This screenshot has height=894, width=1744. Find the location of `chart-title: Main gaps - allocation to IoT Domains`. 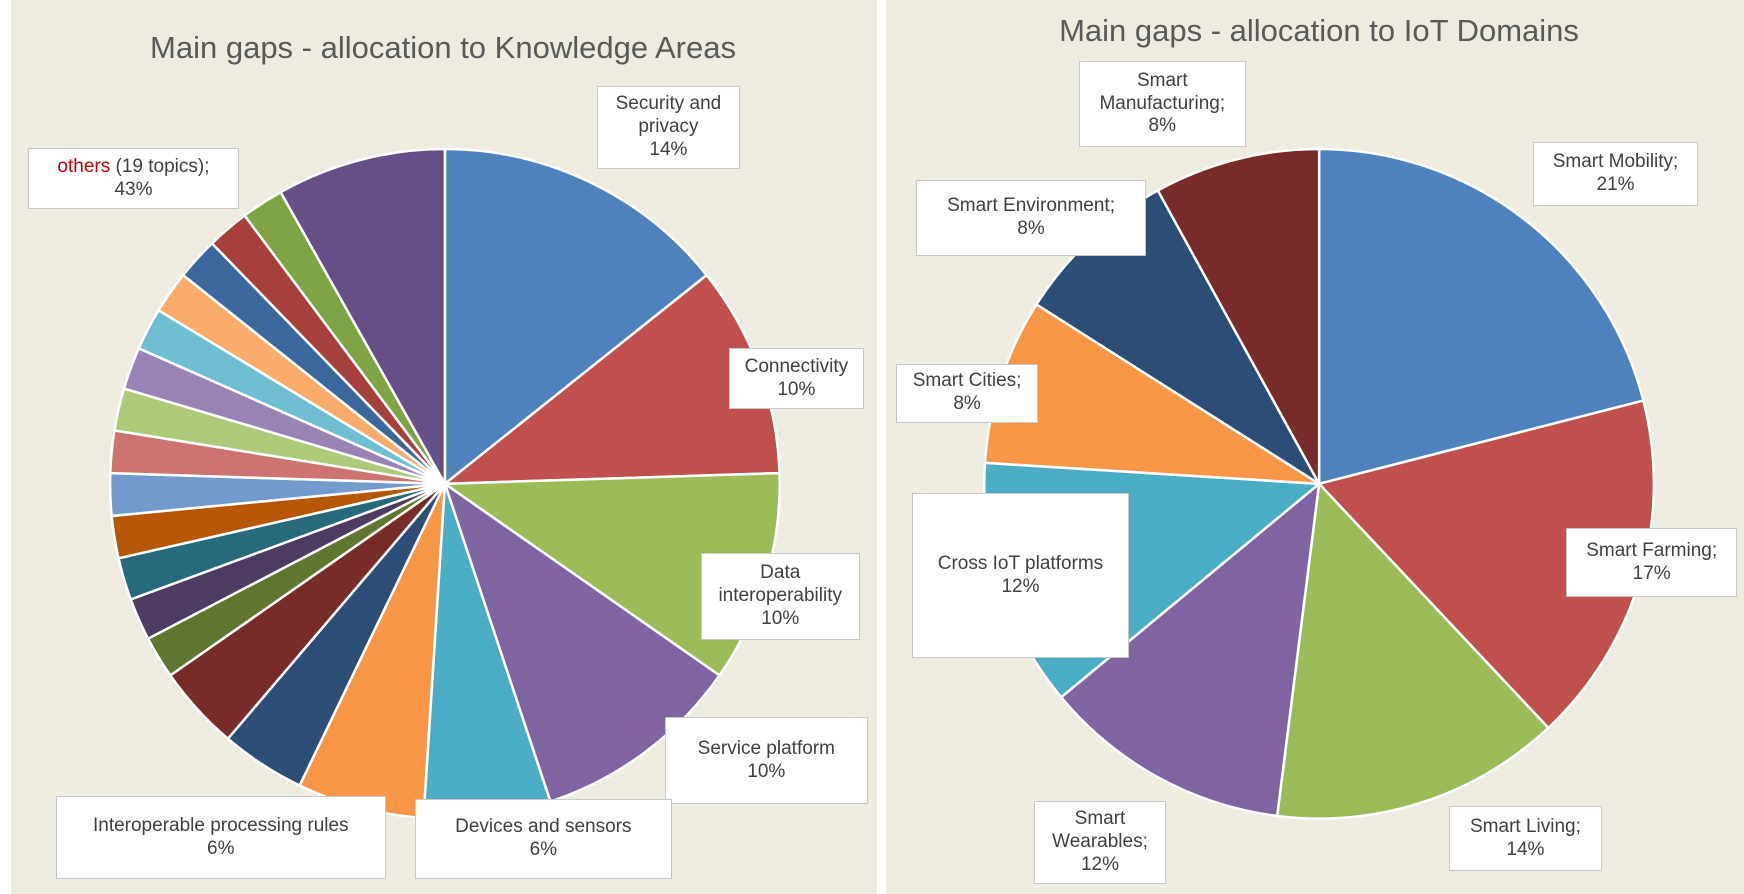

chart-title: Main gaps - allocation to IoT Domains is located at coordinates (1319, 30).